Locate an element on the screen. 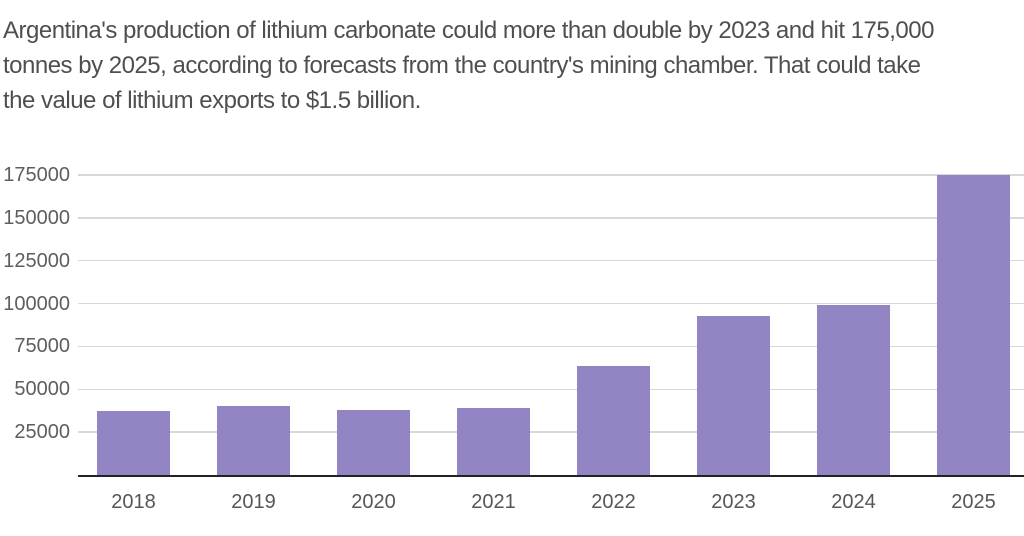 The width and height of the screenshot is (1024, 536). y-axis-tick-label-125000: 125000 is located at coordinates (36, 260).